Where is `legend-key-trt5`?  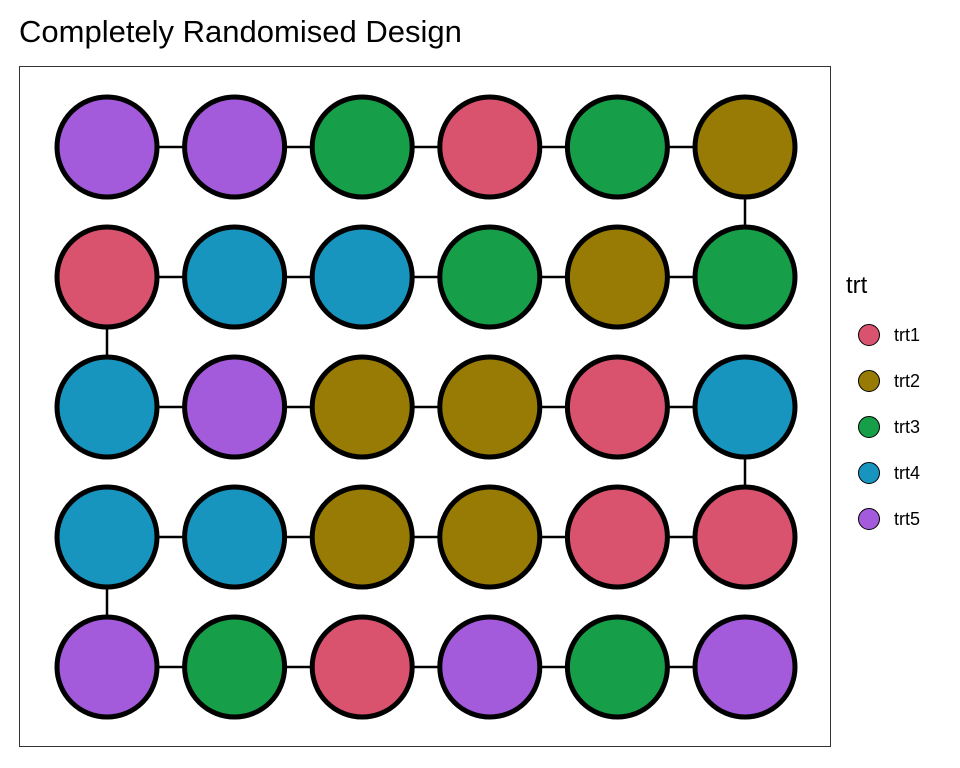
legend-key-trt5 is located at coordinates (869, 519).